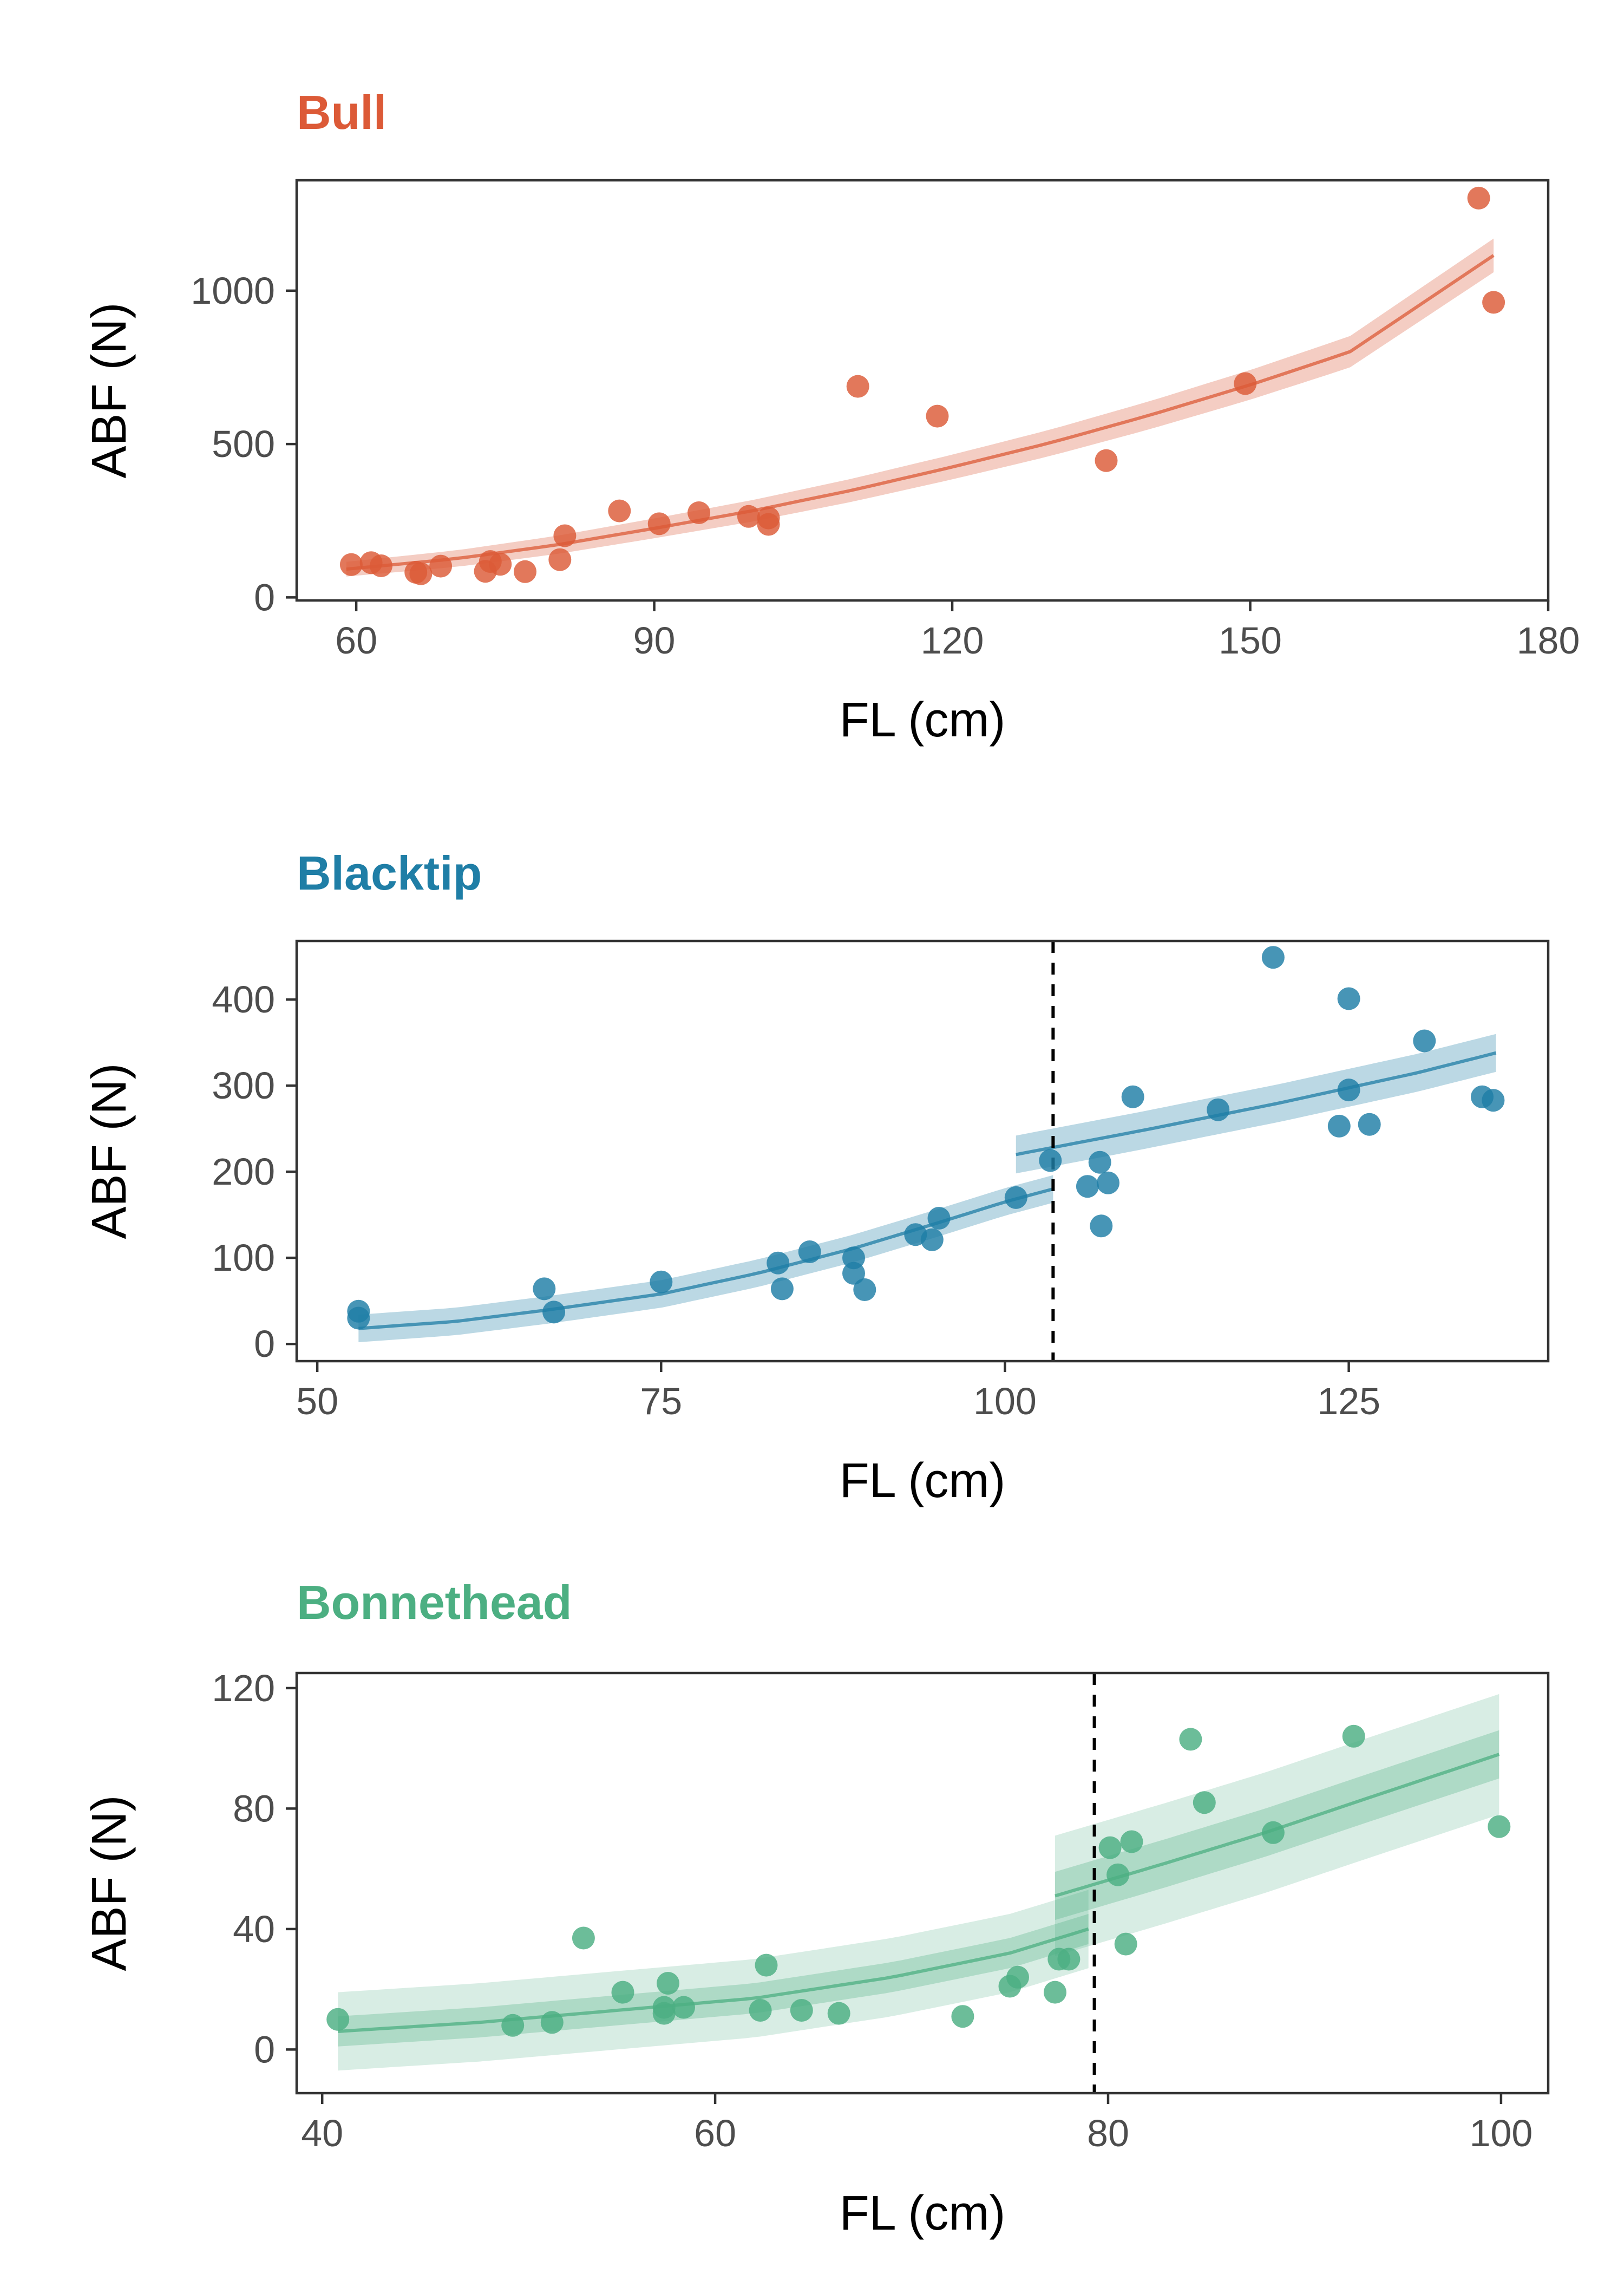  Describe the element at coordinates (953, 641) in the screenshot. I see `x-tick-label-bull-3: 120` at that location.